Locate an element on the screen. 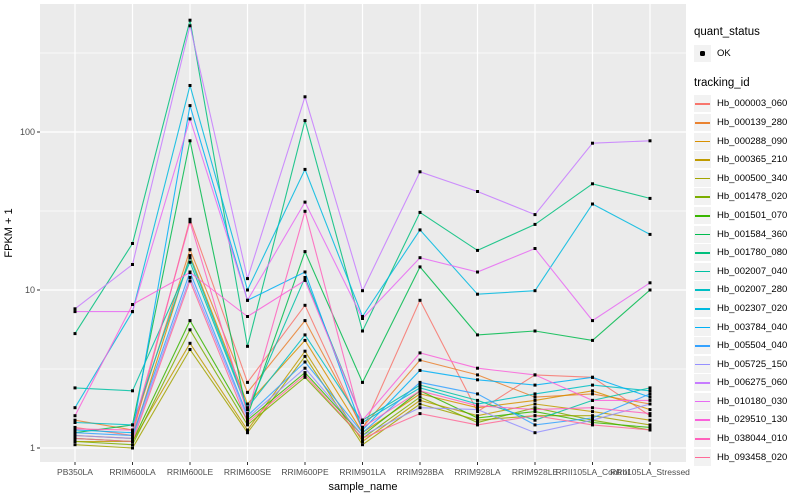 The width and height of the screenshot is (800, 500). legend-item-label: Hb_038044_010 is located at coordinates (752, 439).